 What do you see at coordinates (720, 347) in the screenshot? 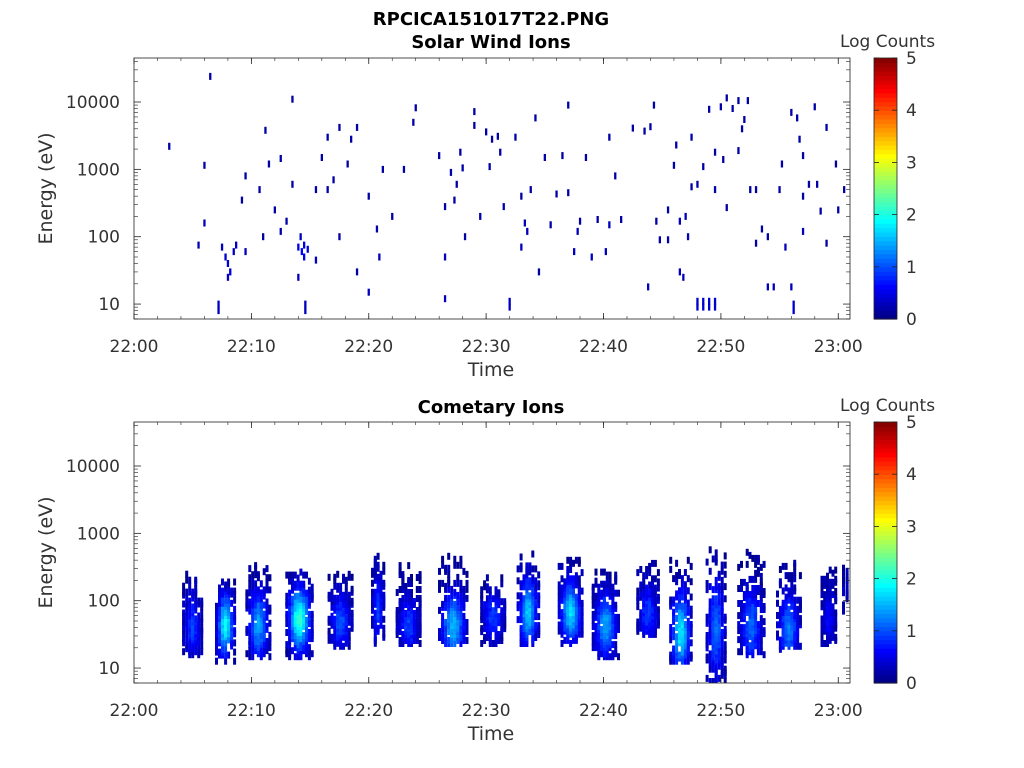
I see `x-tick-label: 22:50` at bounding box center [720, 347].